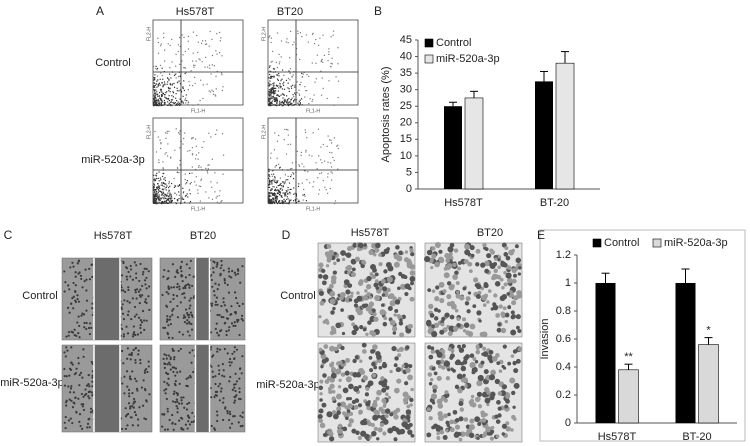 The width and height of the screenshot is (750, 446). What do you see at coordinates (288, 385) in the screenshot?
I see `row-label: miR-520a-3p` at bounding box center [288, 385].